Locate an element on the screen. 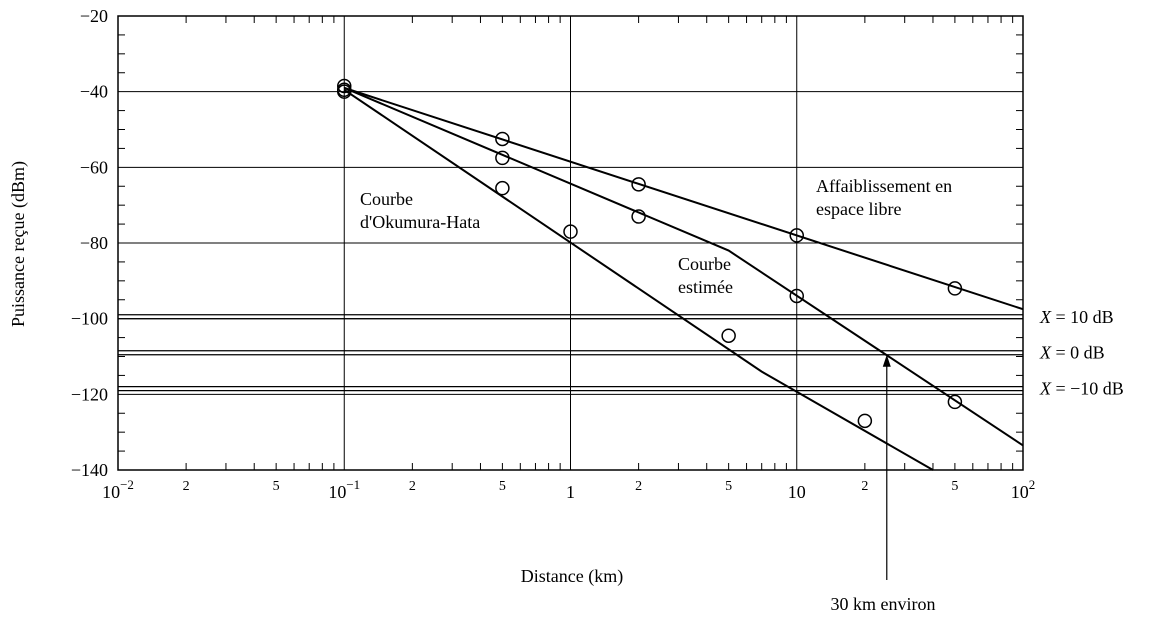 The width and height of the screenshot is (1155, 619). series-label-line: d'Okumura-Hata is located at coordinates (420, 222).